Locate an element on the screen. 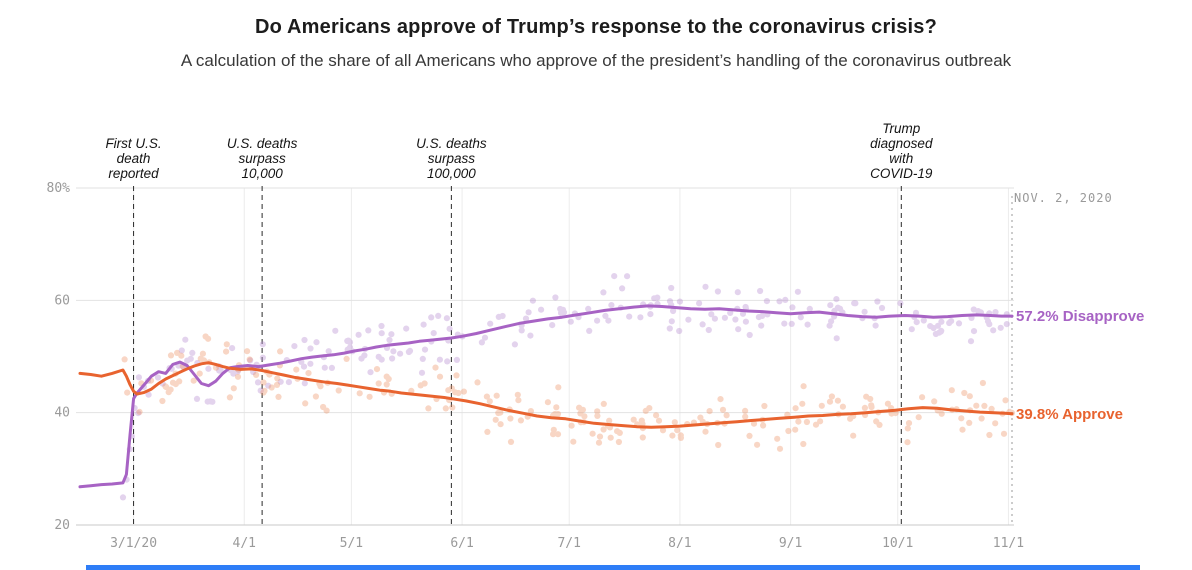  x-tick-label: 7/1 is located at coordinates (568, 543).